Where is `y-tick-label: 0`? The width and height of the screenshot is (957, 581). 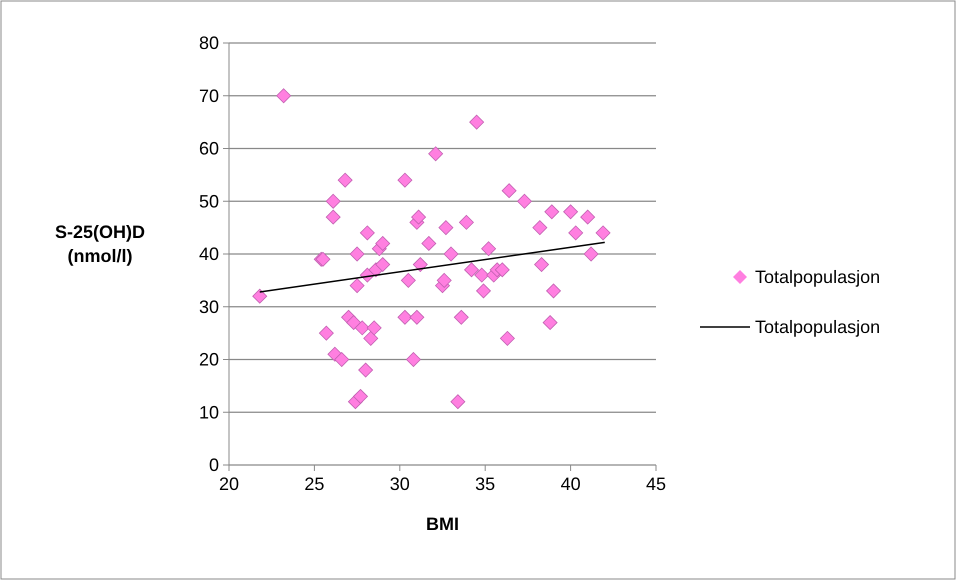
y-tick-label: 0 is located at coordinates (213, 465).